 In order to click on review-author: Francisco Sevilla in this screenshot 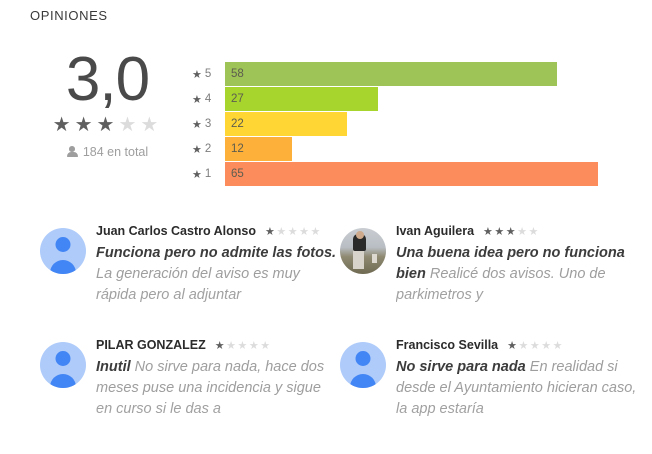, I will do `click(447, 345)`.